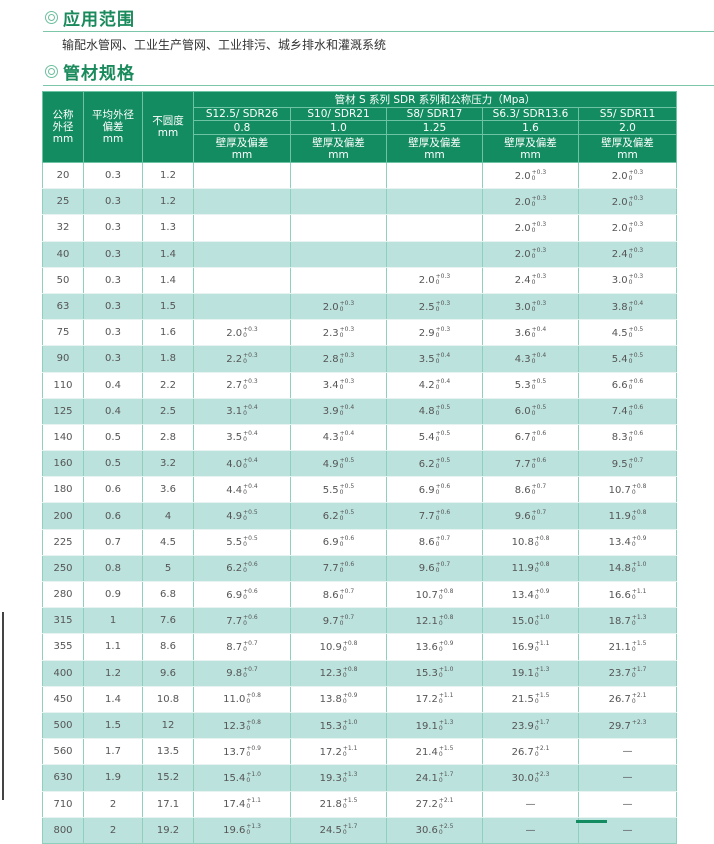 This screenshot has height=844, width=714. What do you see at coordinates (338, 647) in the screenshot?
I see `cell-wall-thickness: 10.9 +0.8 0` at bounding box center [338, 647].